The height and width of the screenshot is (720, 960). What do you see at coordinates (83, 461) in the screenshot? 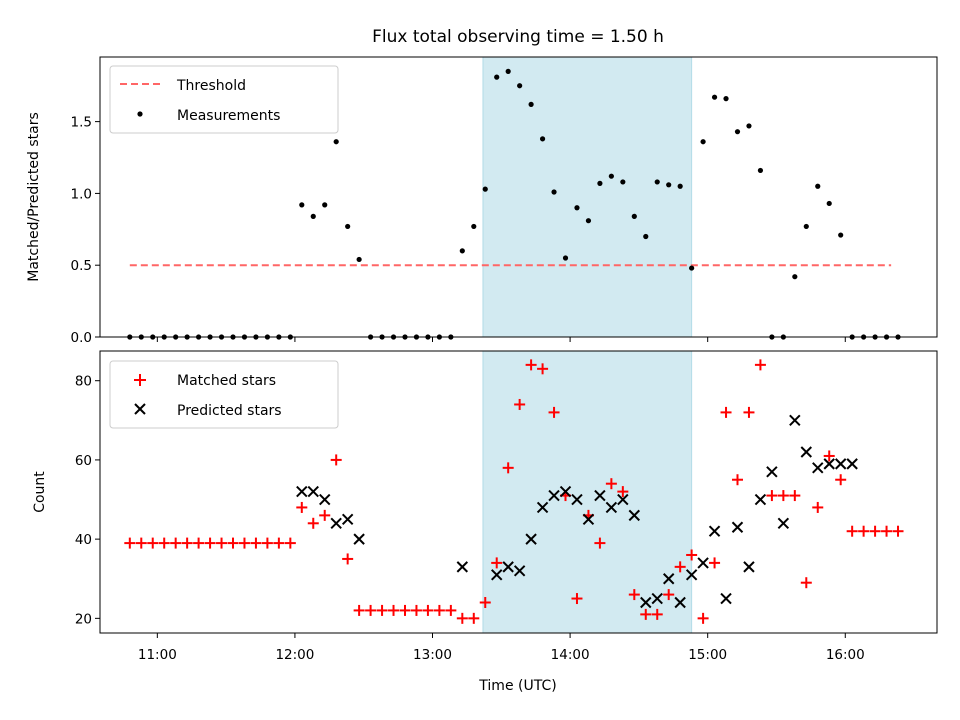
I see `y-tick-label: 60` at bounding box center [83, 461].